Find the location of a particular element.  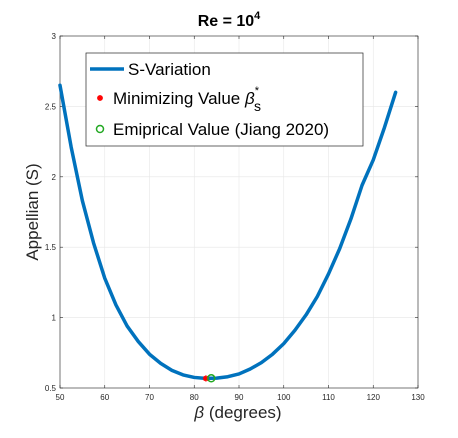

y-tick-label: 2.5 is located at coordinates (51, 106).